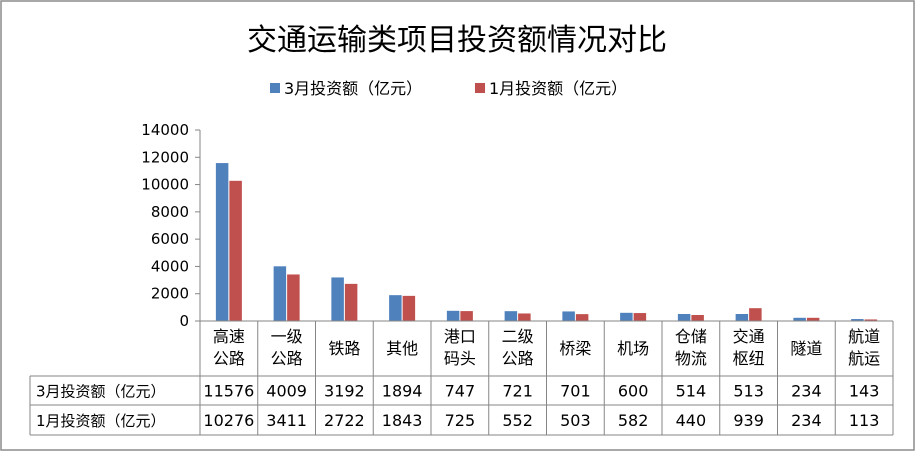 This screenshot has height=451, width=915. What do you see at coordinates (229, 347) in the screenshot?
I see `category-label: 高速公路` at bounding box center [229, 347].